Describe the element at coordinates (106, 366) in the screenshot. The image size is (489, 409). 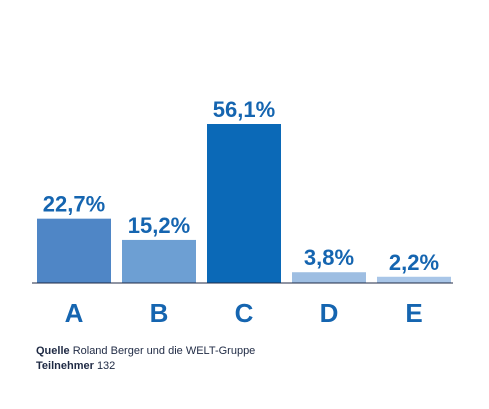
I see `participants-count: 132` at that location.